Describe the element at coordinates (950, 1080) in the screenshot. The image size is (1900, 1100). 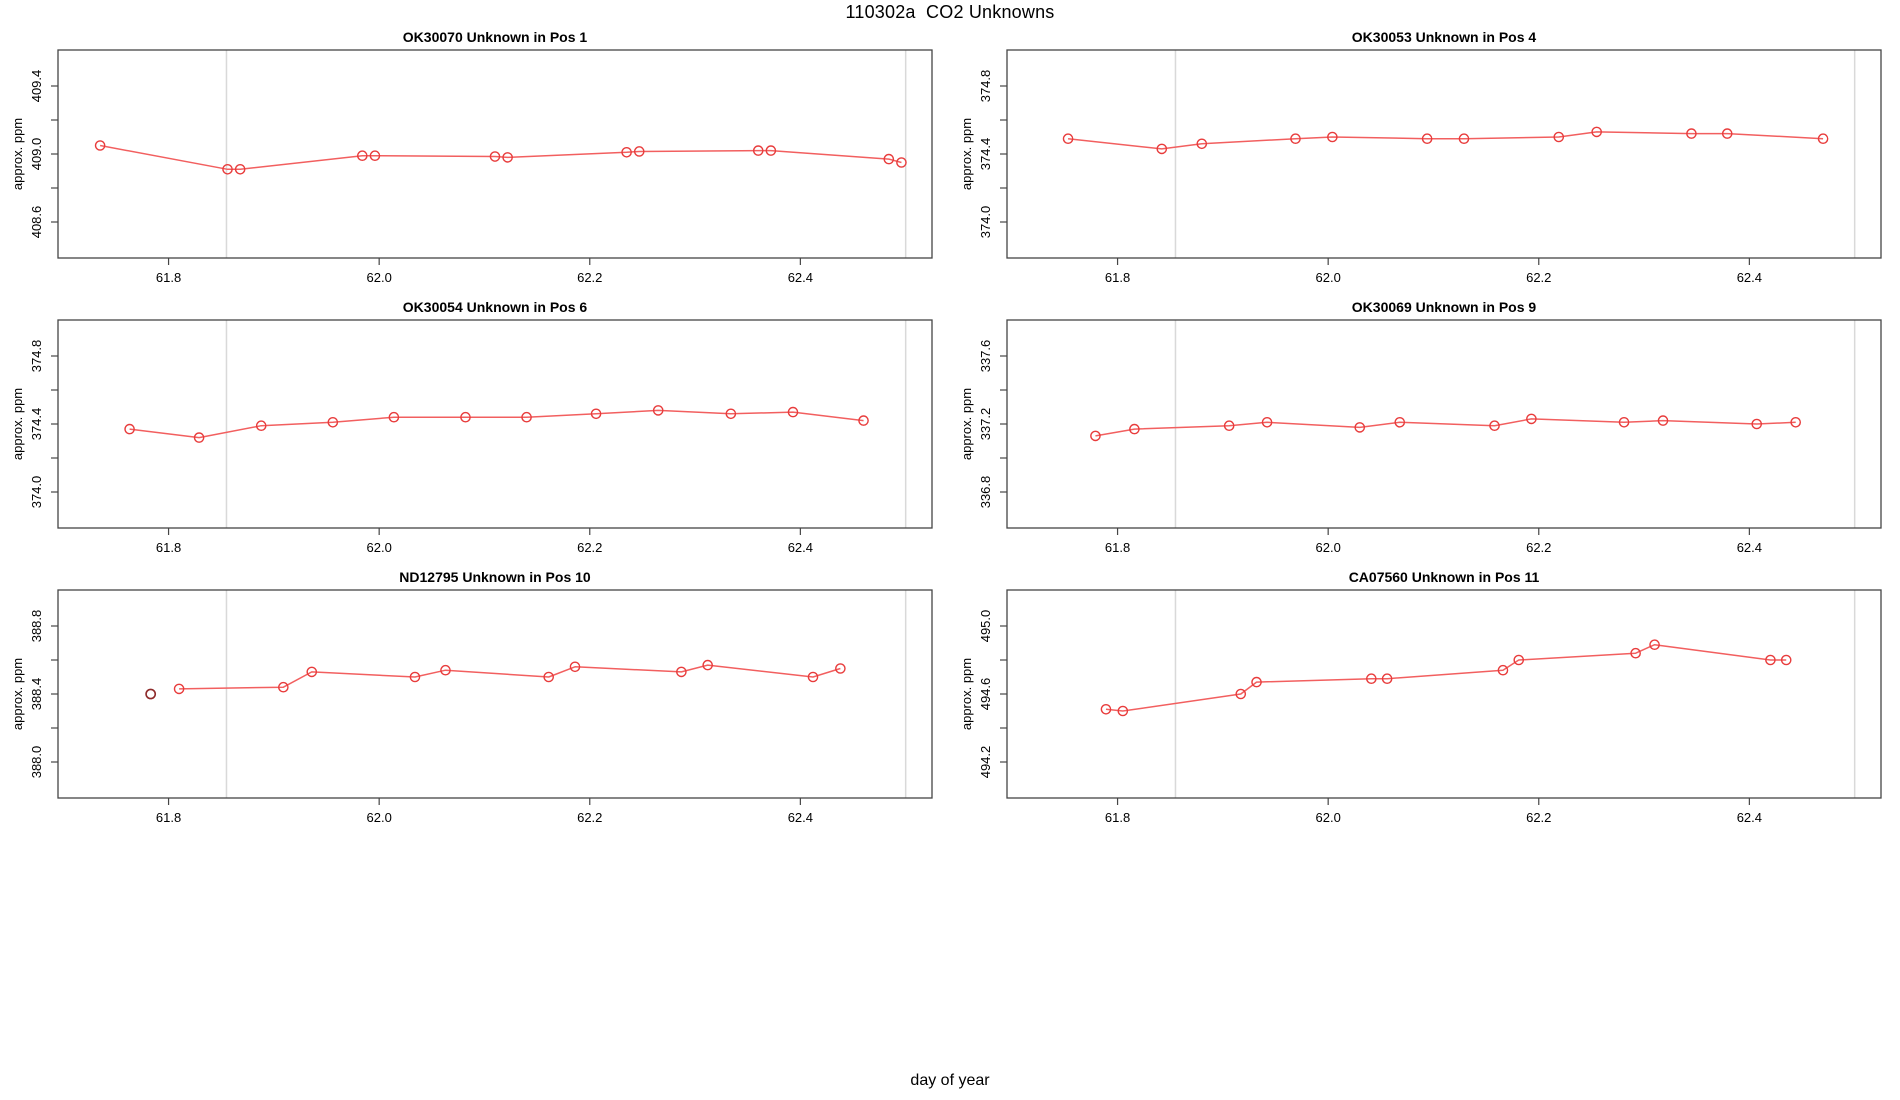
I see `x-axis-outer-label: day of year` at that location.